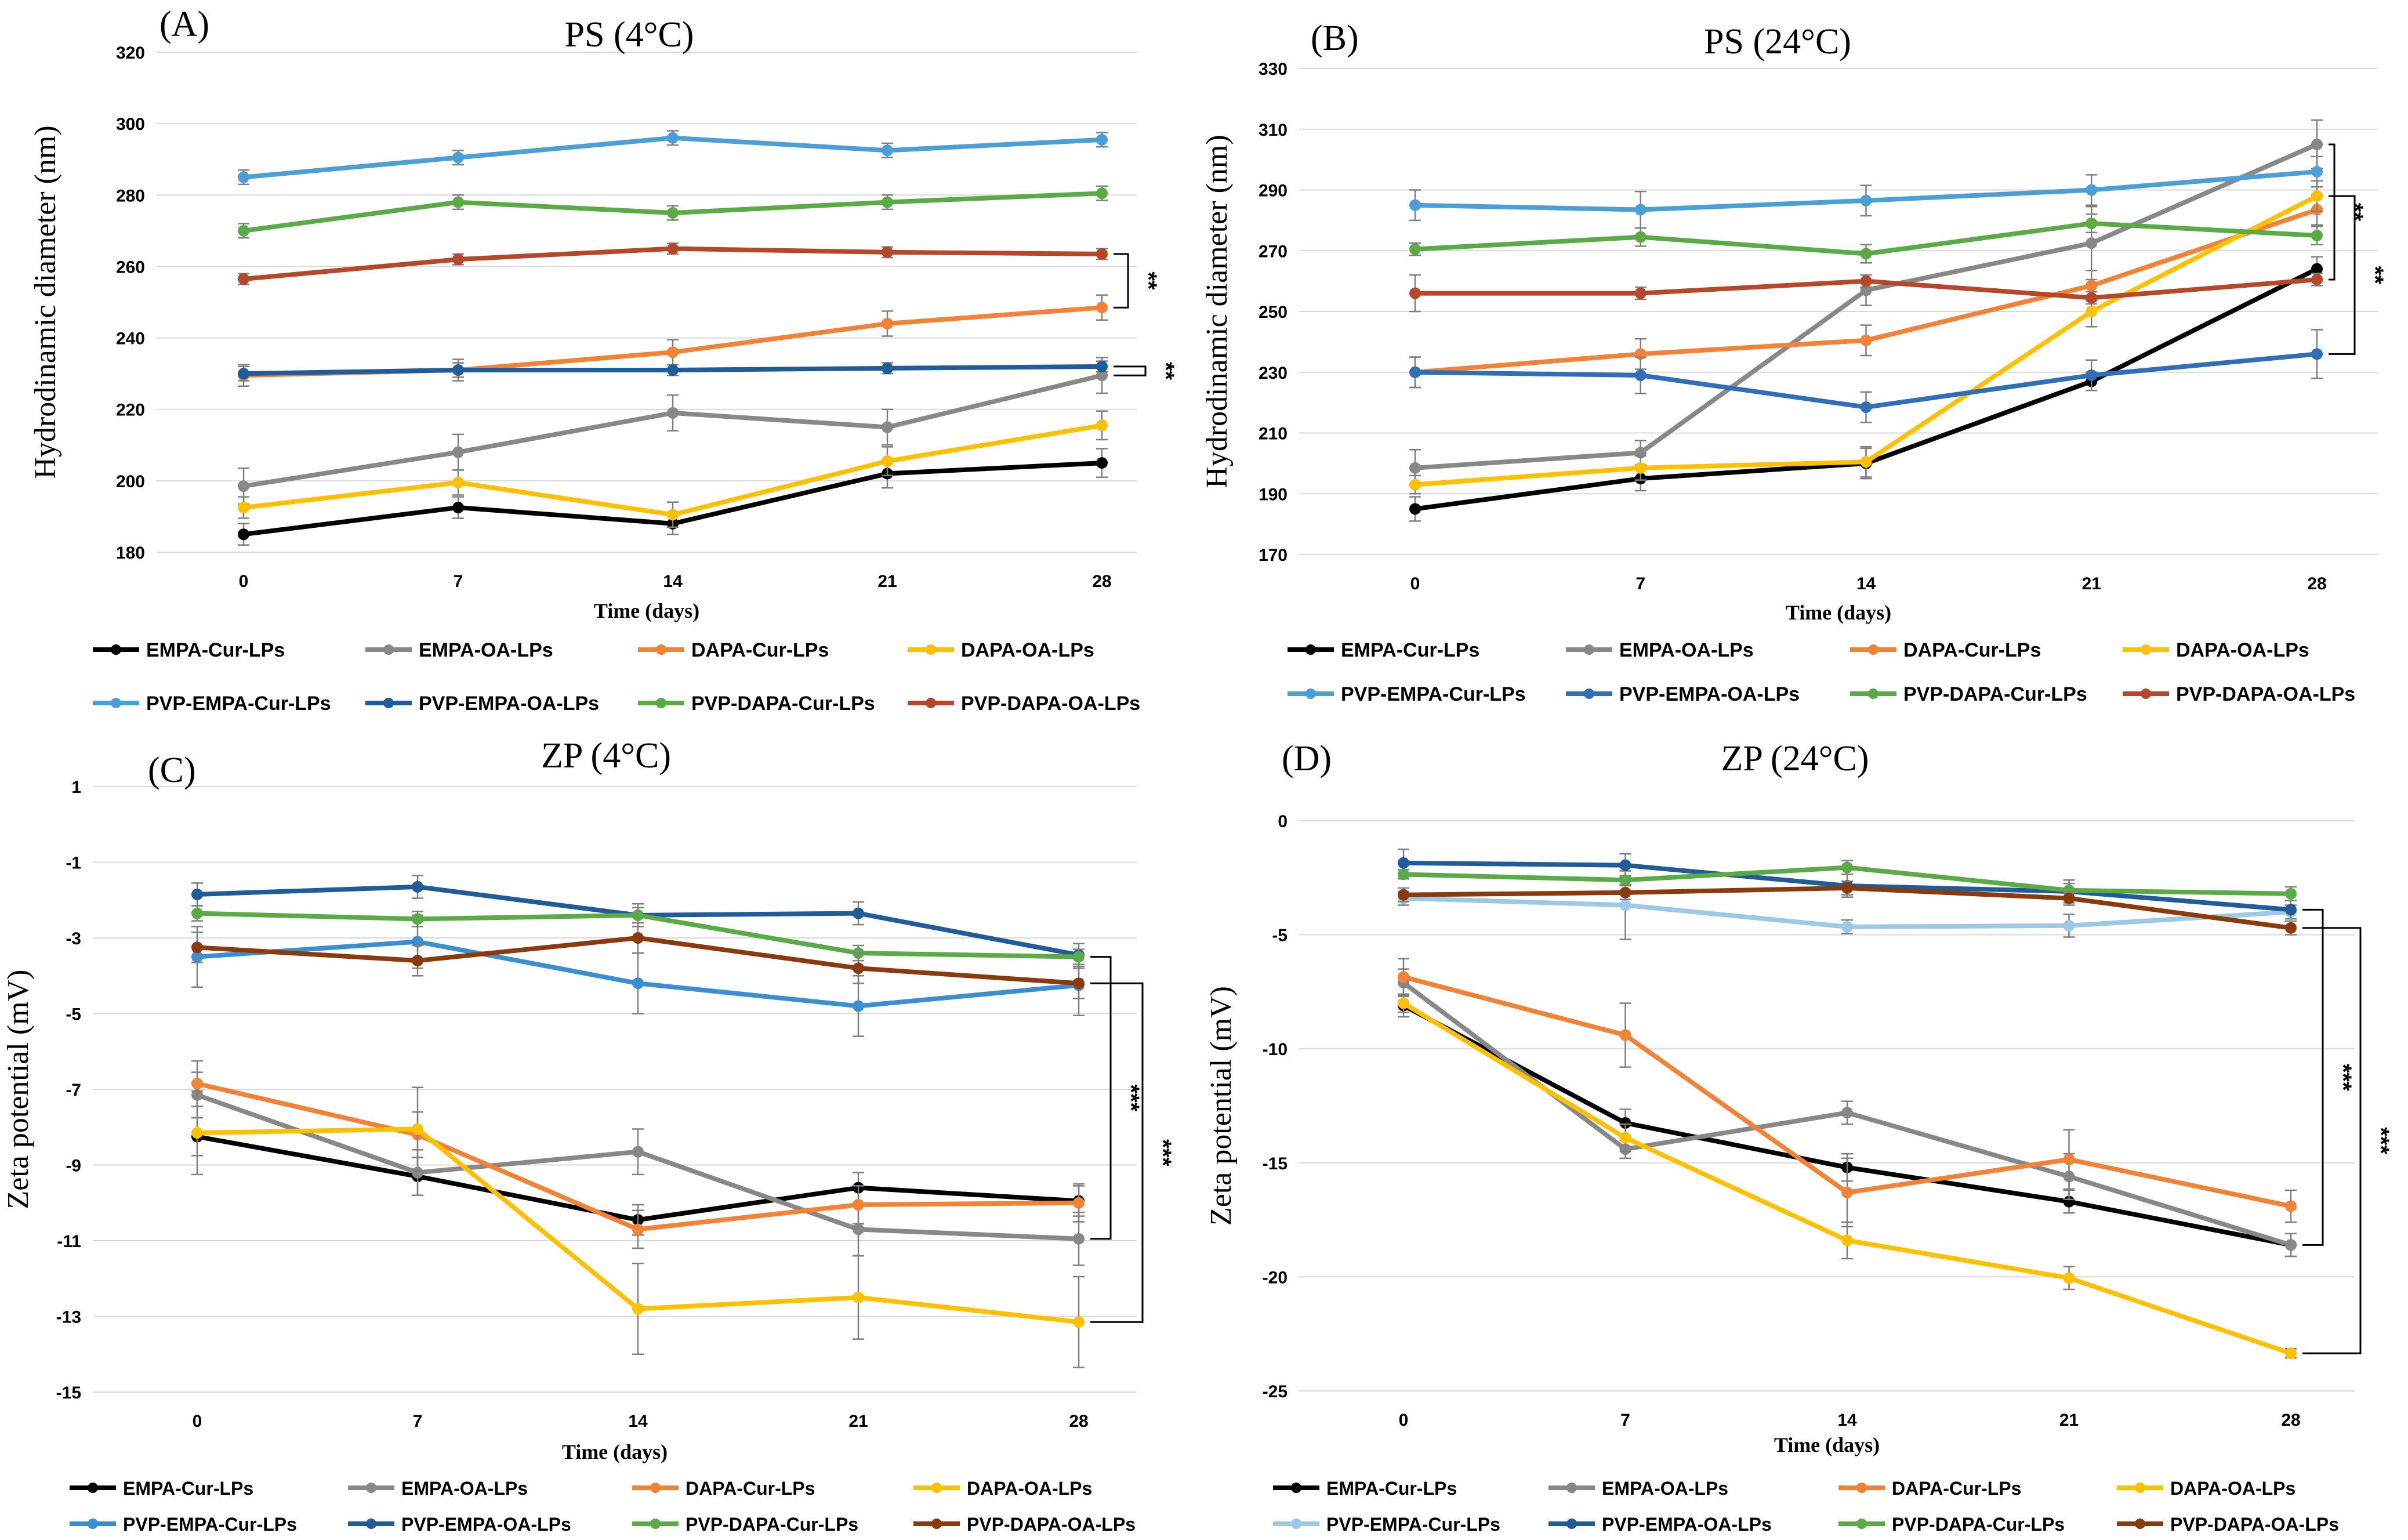  Describe the element at coordinates (629, 35) in the screenshot. I see `chart-title: PS (4°C)` at that location.